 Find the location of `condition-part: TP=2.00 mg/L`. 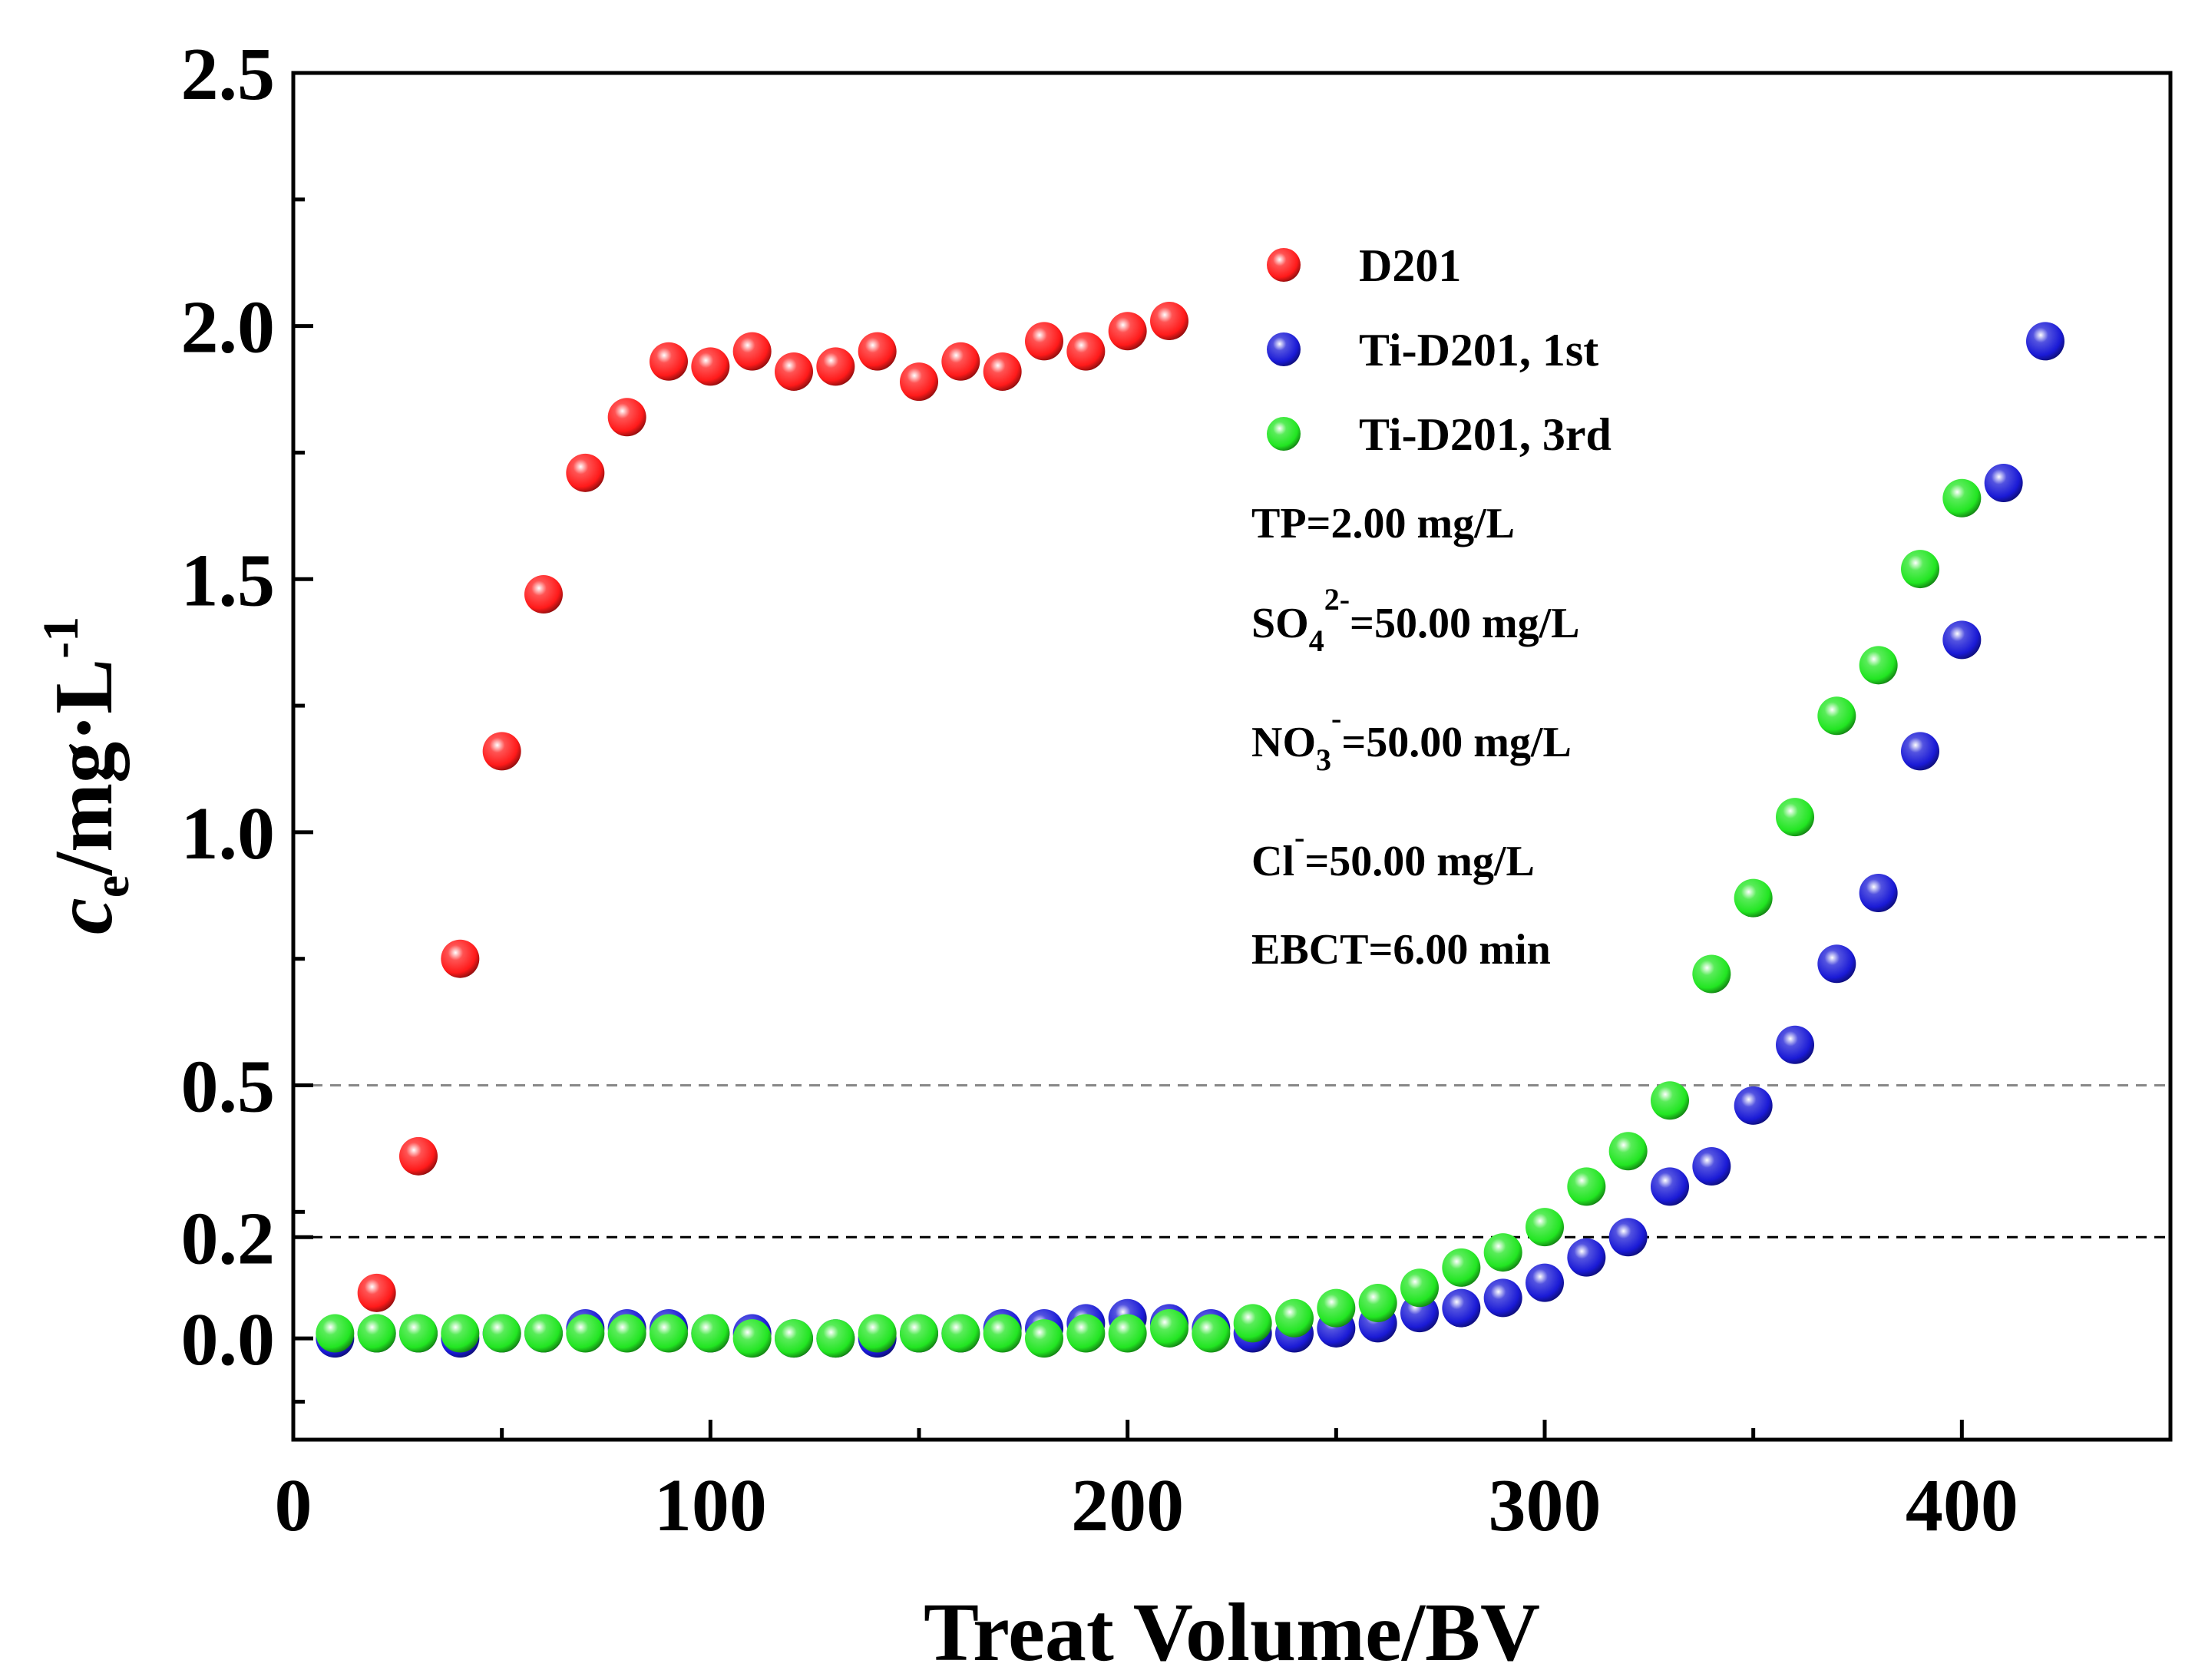

condition-part: TP=2.00 mg/L is located at coordinates (1383, 523).